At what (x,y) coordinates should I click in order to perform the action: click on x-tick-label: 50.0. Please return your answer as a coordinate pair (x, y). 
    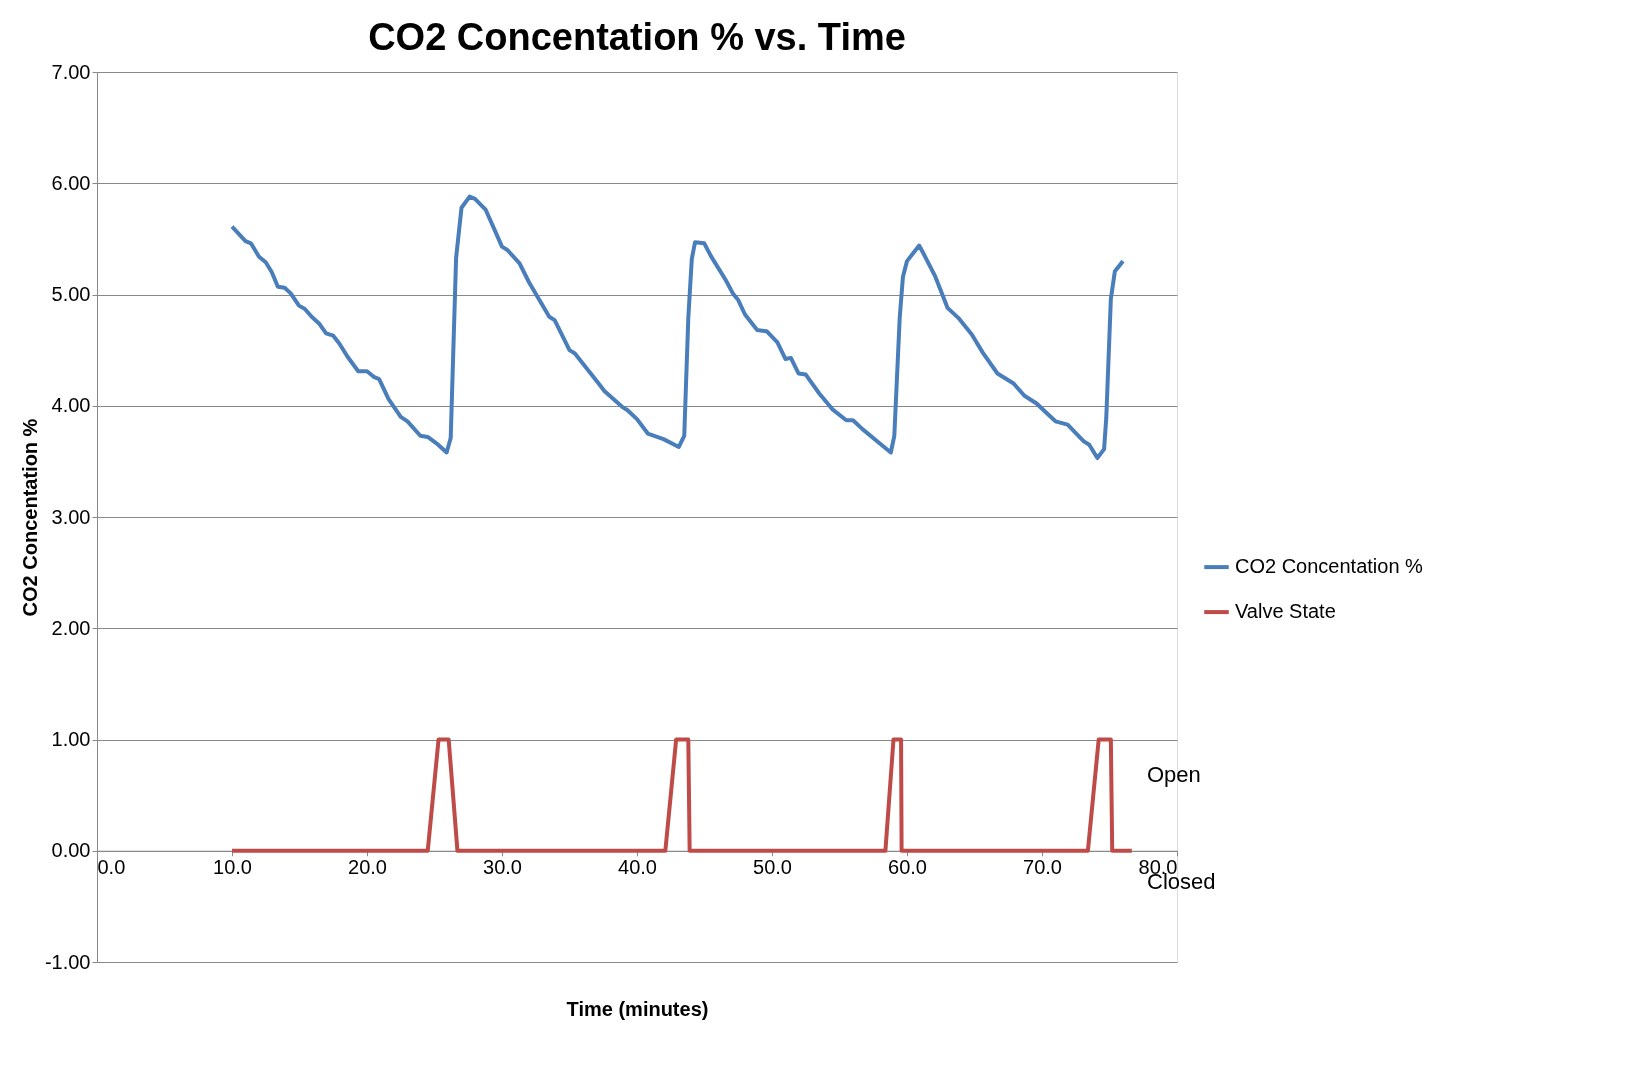
    Looking at the image, I should click on (772, 867).